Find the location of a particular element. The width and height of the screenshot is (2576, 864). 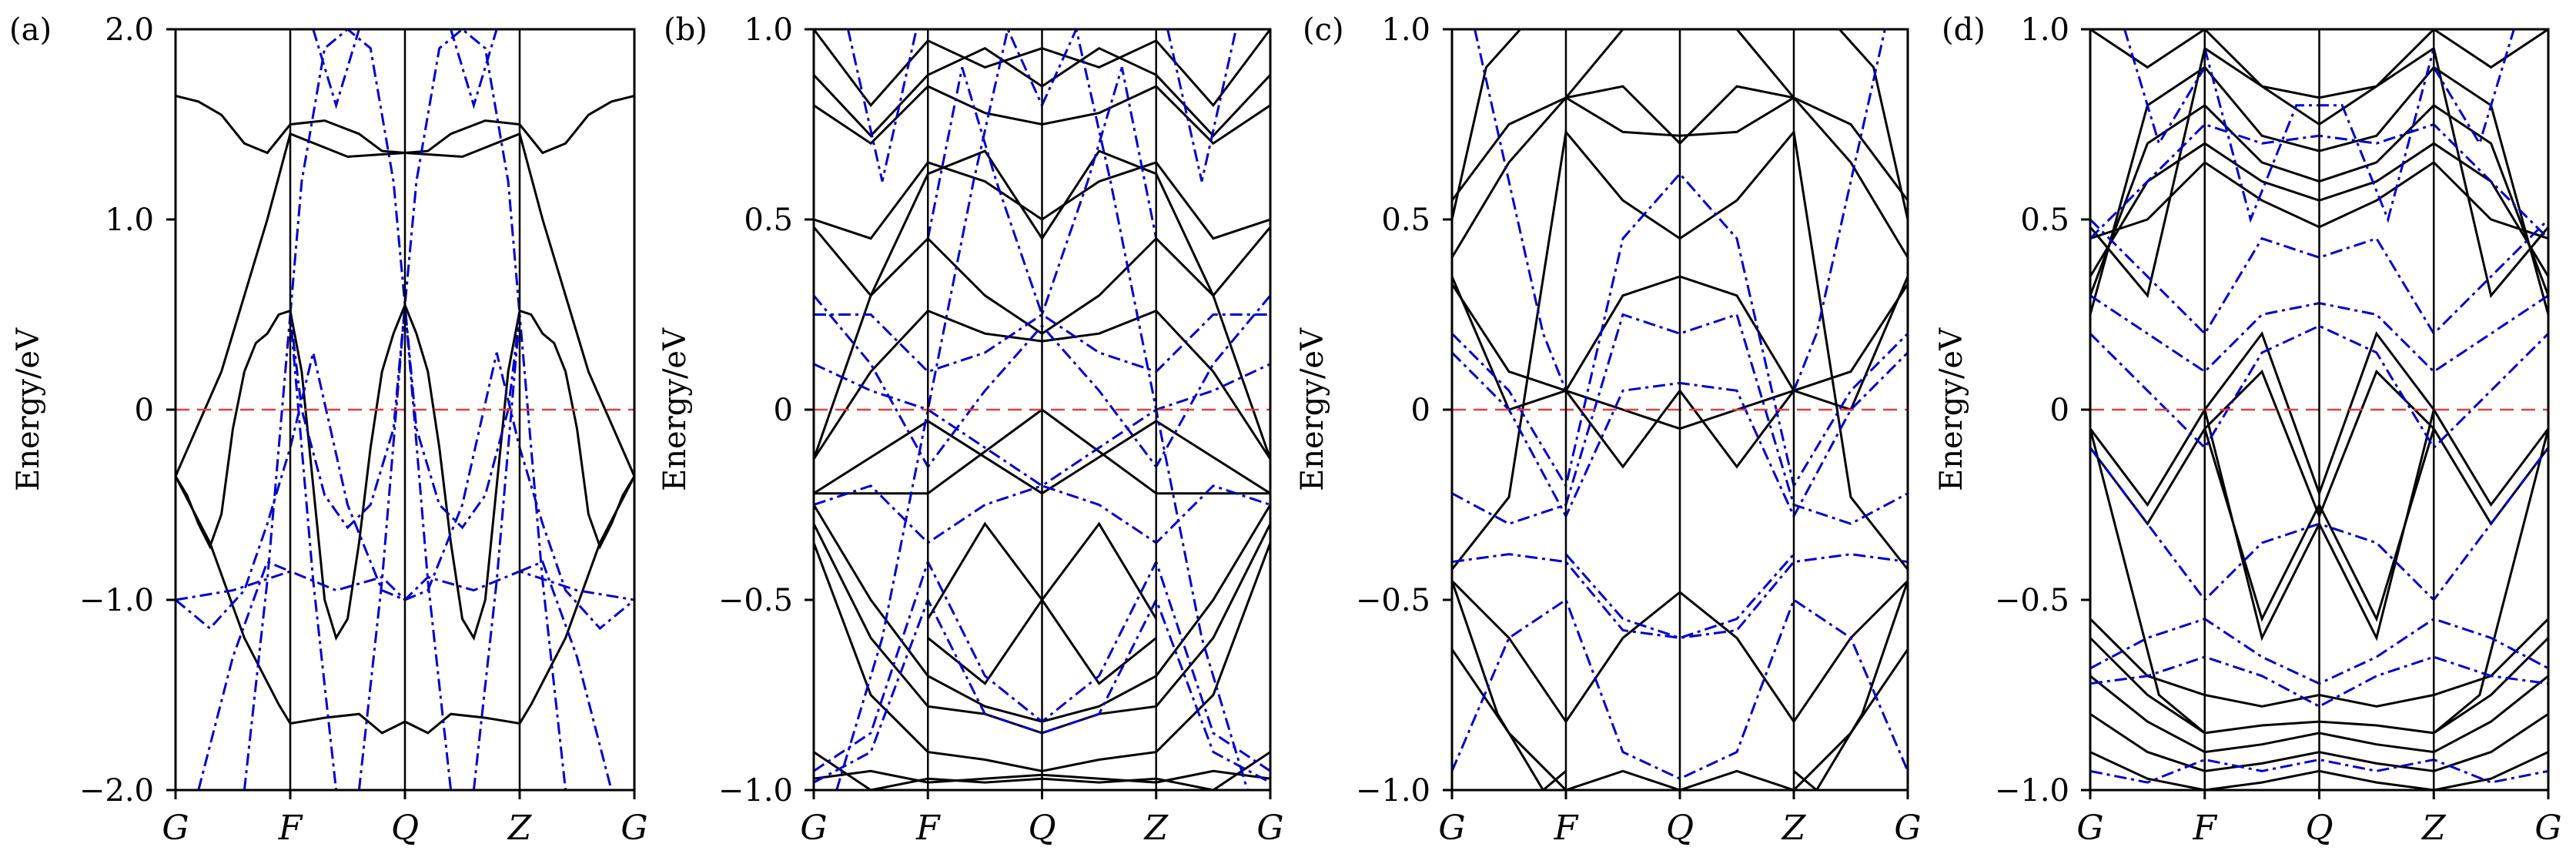

panel-label: (d) is located at coordinates (1964, 30).